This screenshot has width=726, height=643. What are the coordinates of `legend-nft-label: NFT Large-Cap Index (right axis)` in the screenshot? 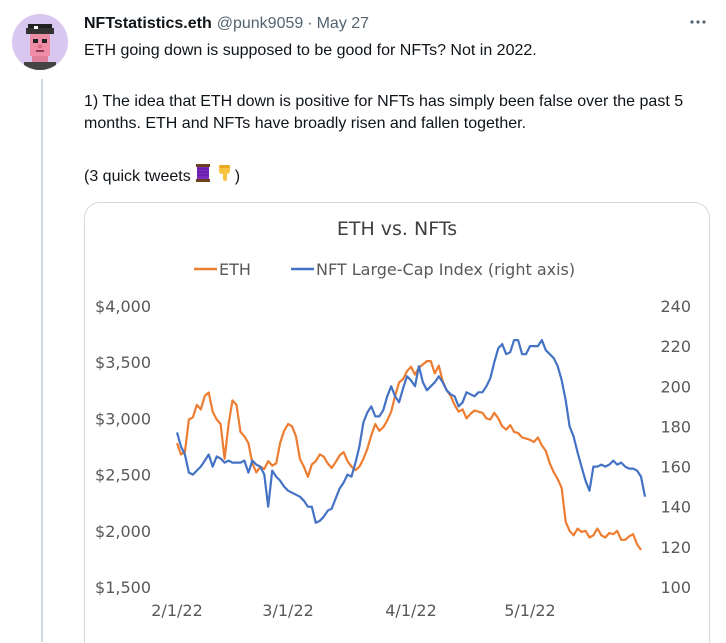 It's located at (445, 269).